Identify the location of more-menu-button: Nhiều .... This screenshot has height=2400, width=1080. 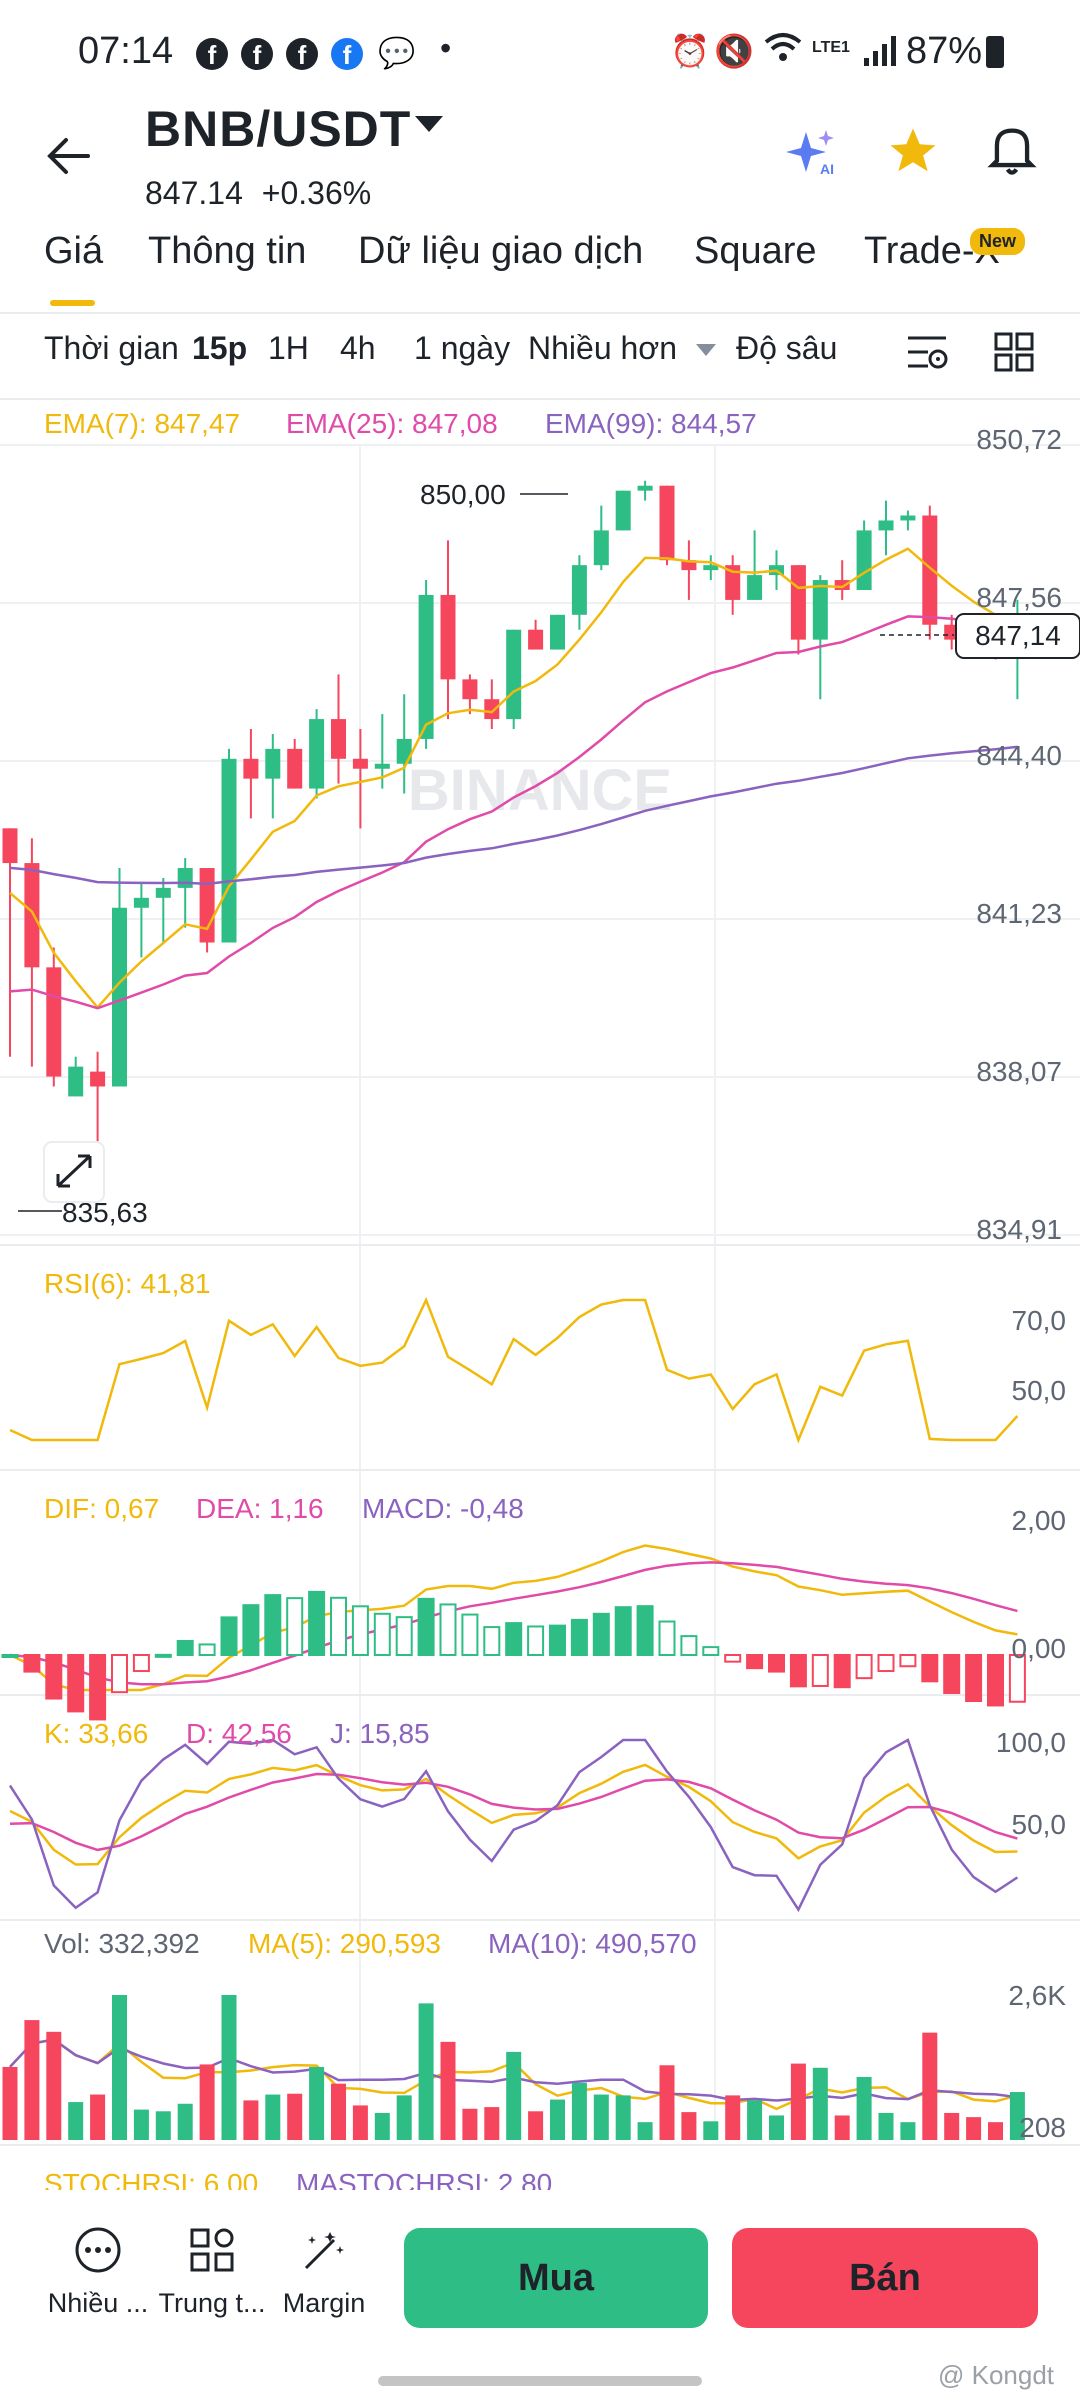
(98, 2272).